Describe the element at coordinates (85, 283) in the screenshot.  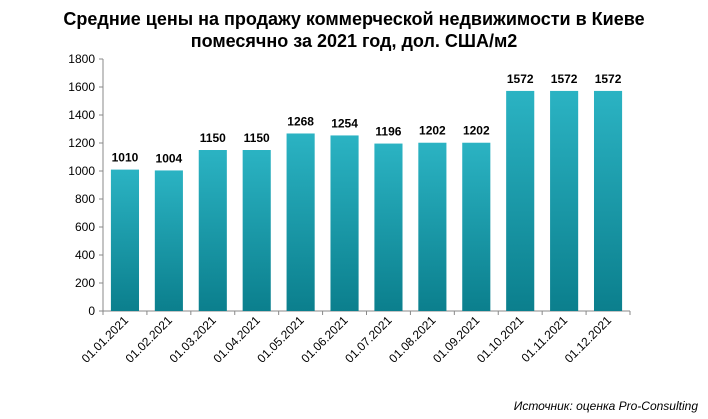
I see `y-tick-label: 200` at that location.